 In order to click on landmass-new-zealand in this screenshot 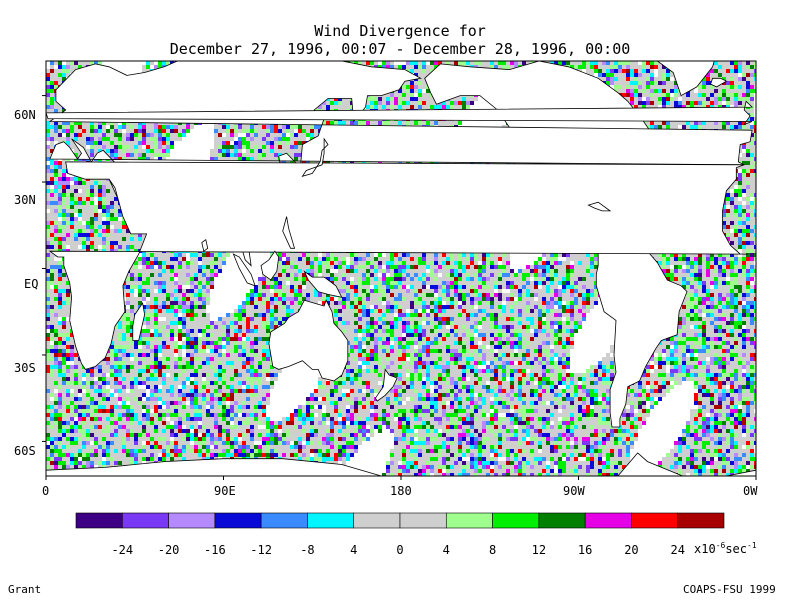, I will do `click(386, 385)`.